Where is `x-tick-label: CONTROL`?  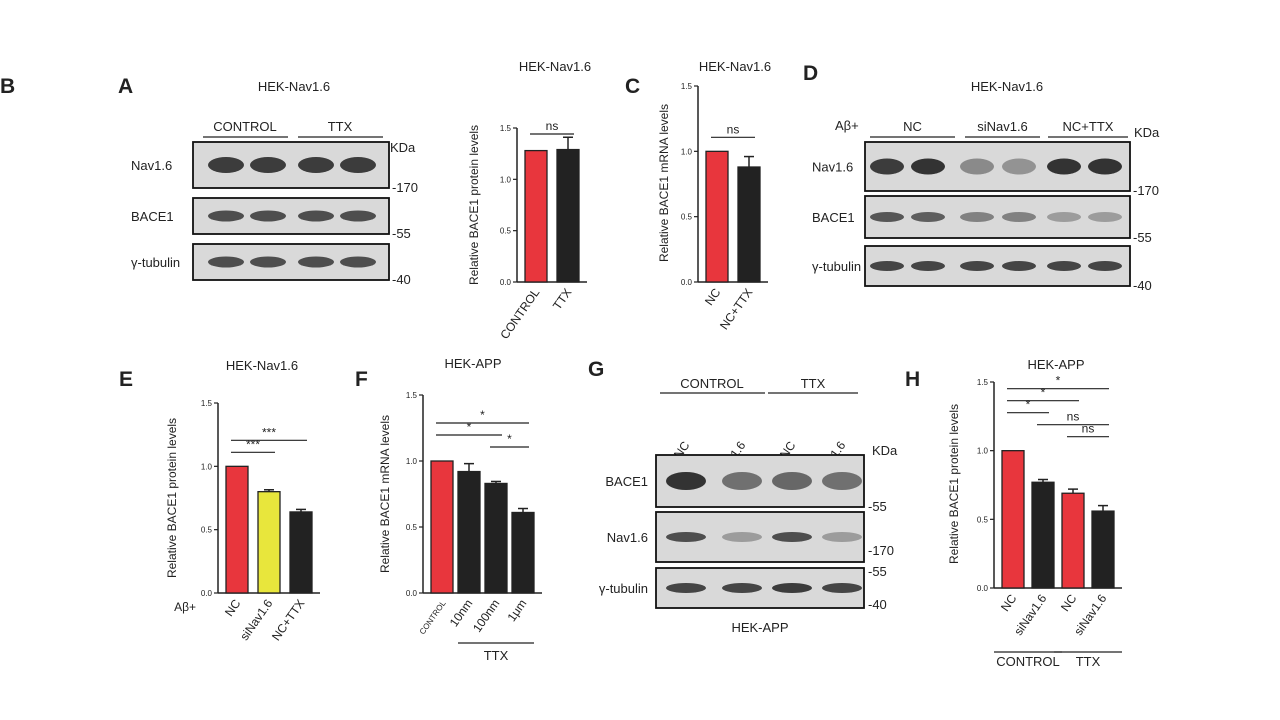
x-tick-label: CONTROL is located at coordinates (519, 313).